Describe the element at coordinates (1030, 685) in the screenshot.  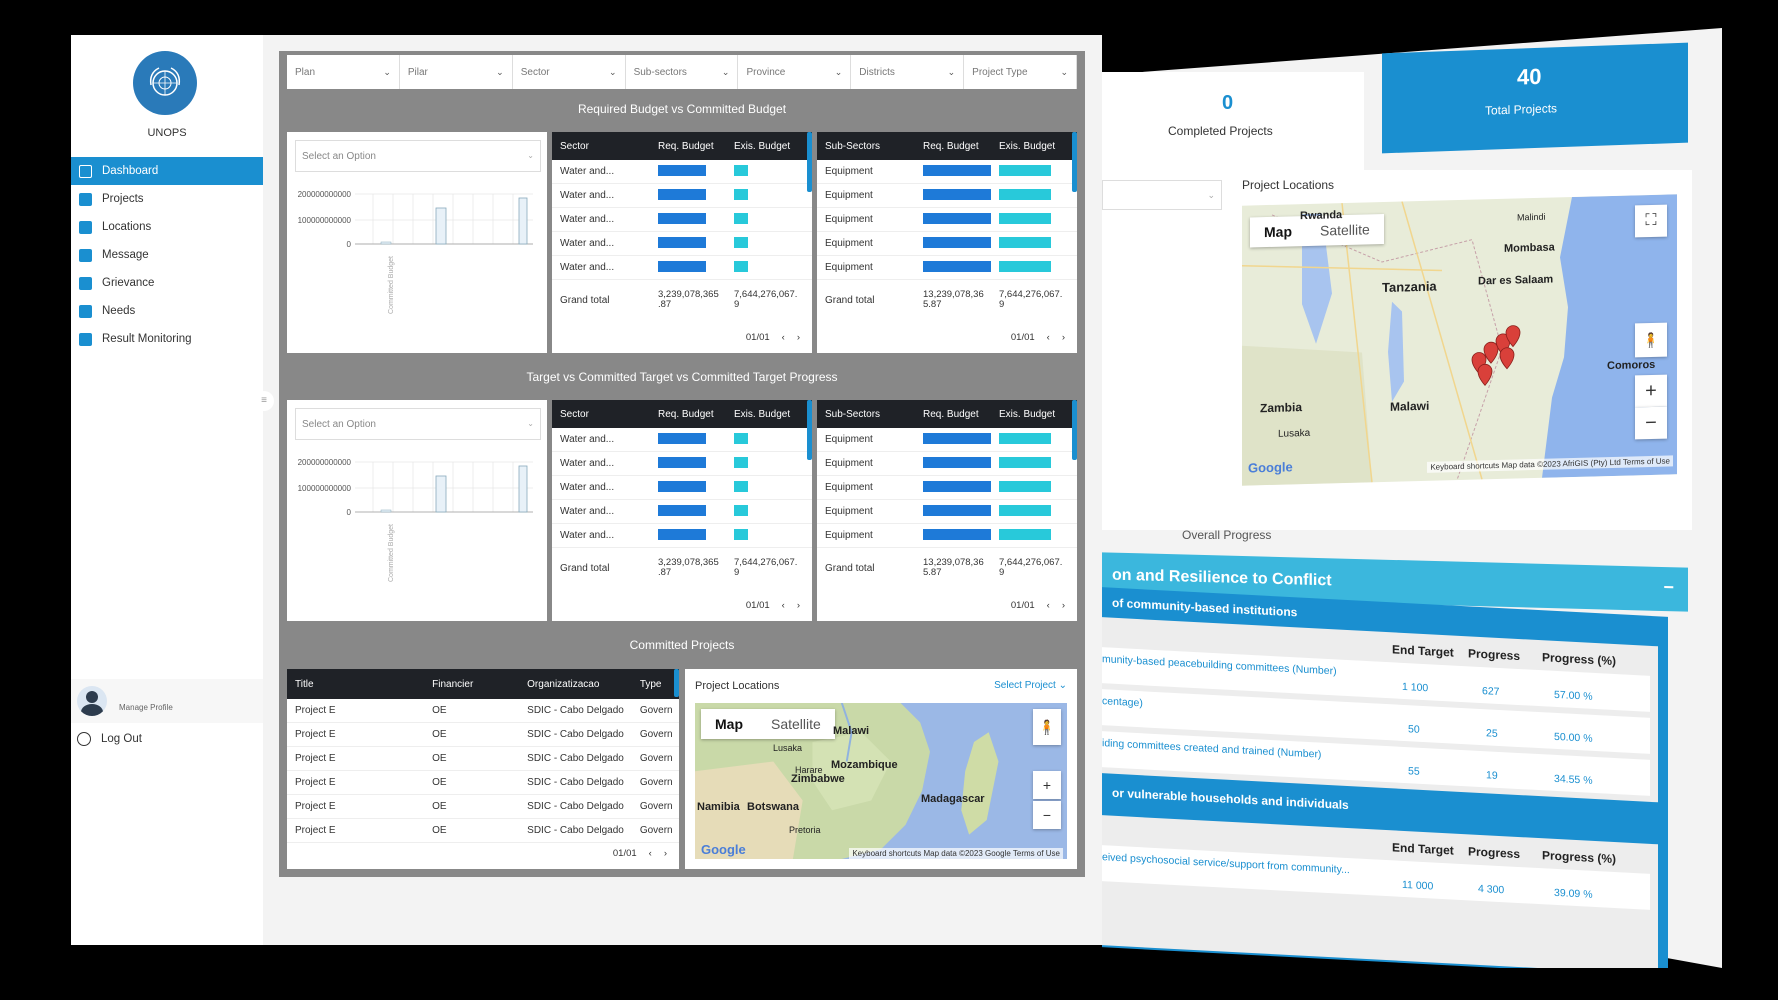
I see `select-project-dropdown: Select Project ⌄` at that location.